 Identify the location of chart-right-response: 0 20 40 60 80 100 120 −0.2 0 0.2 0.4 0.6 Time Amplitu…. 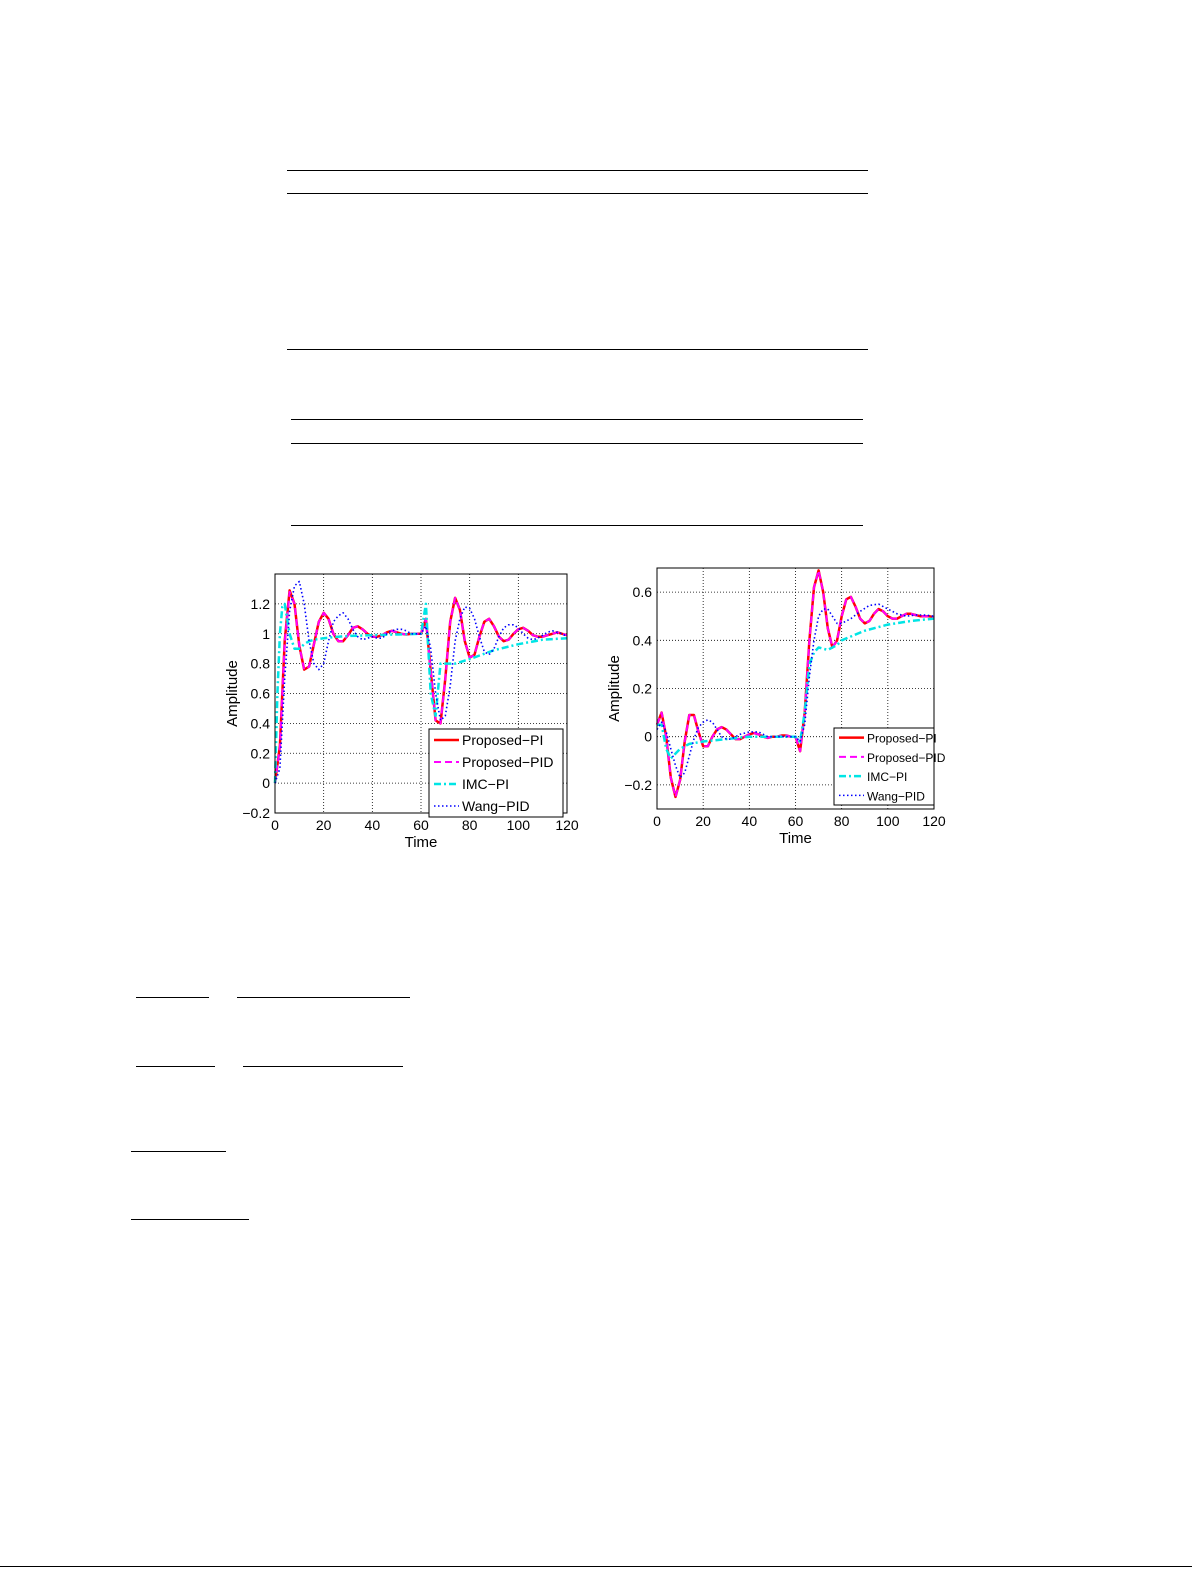
(776, 707).